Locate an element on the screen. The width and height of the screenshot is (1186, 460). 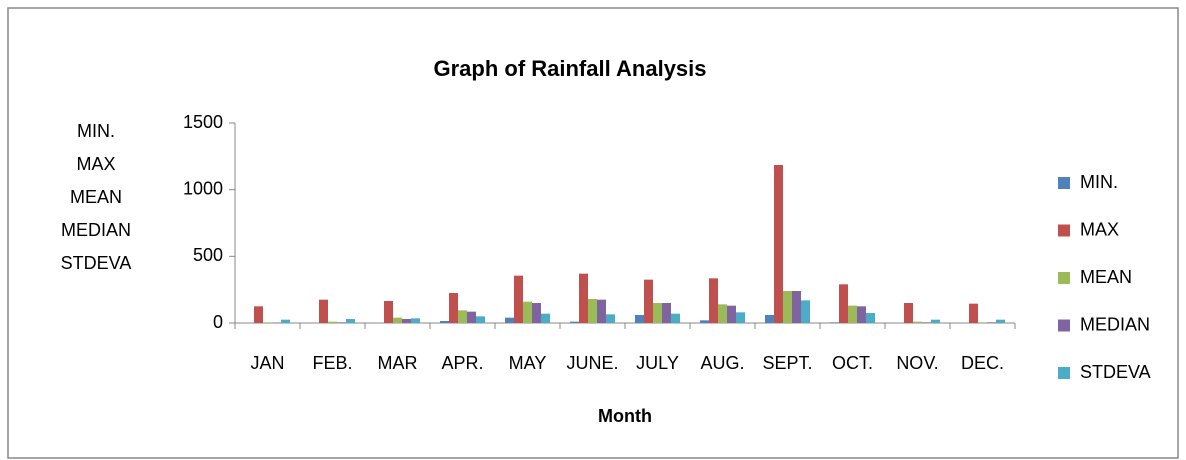
legend-label: MEDIAN is located at coordinates (1115, 324).